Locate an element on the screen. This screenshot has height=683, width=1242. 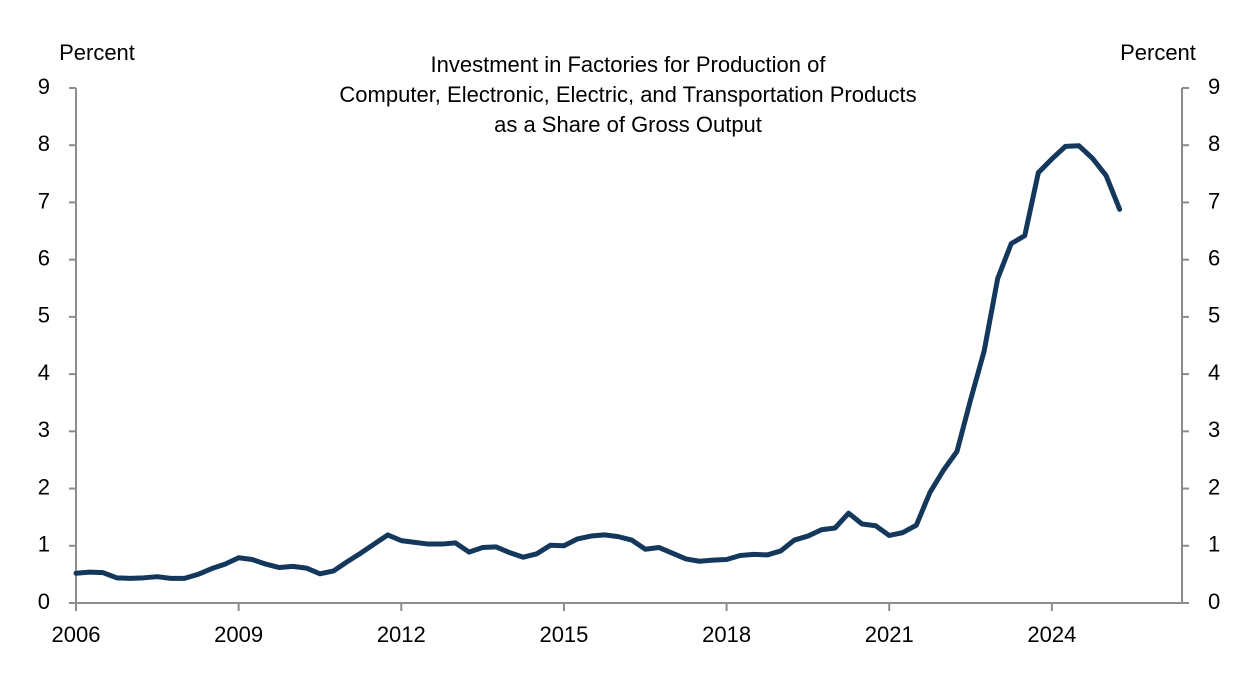
y-tick-label: 6 is located at coordinates (44, 257).